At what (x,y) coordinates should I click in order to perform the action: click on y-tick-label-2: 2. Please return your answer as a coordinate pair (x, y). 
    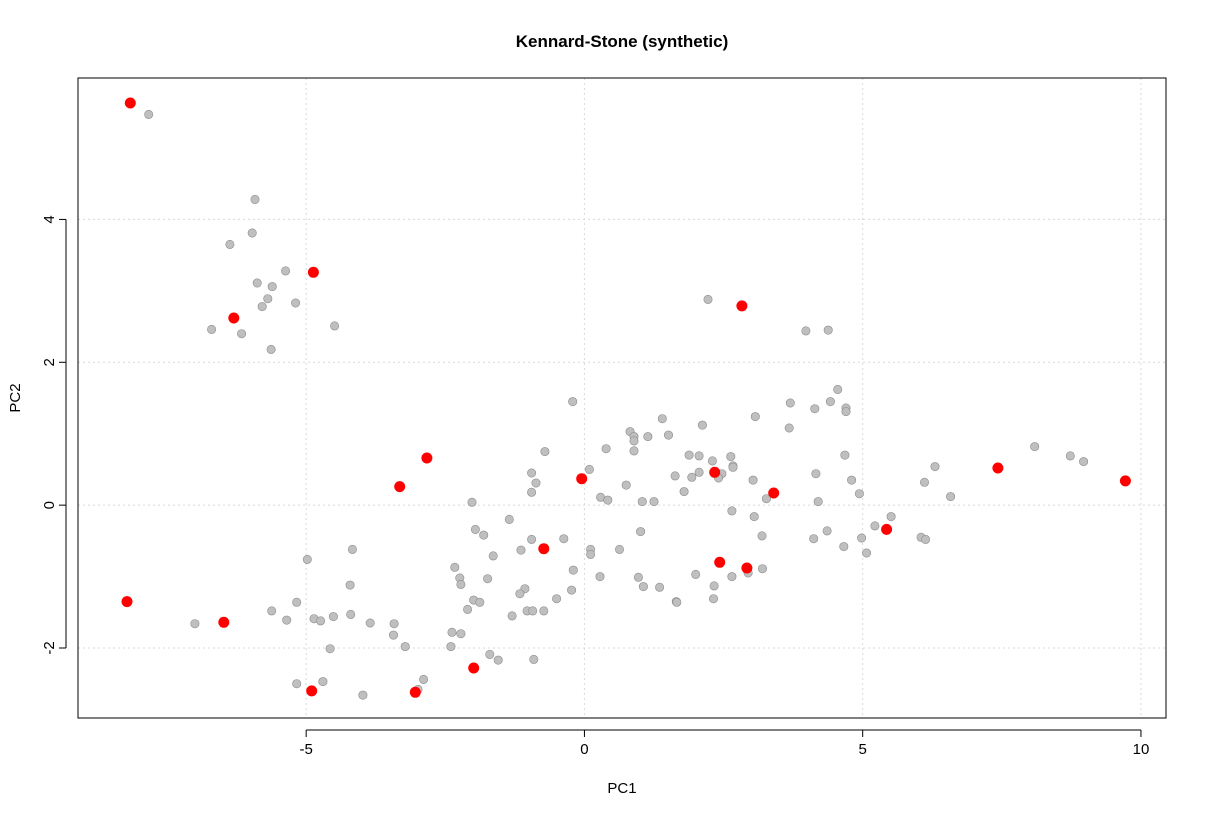
    Looking at the image, I should click on (49, 362).